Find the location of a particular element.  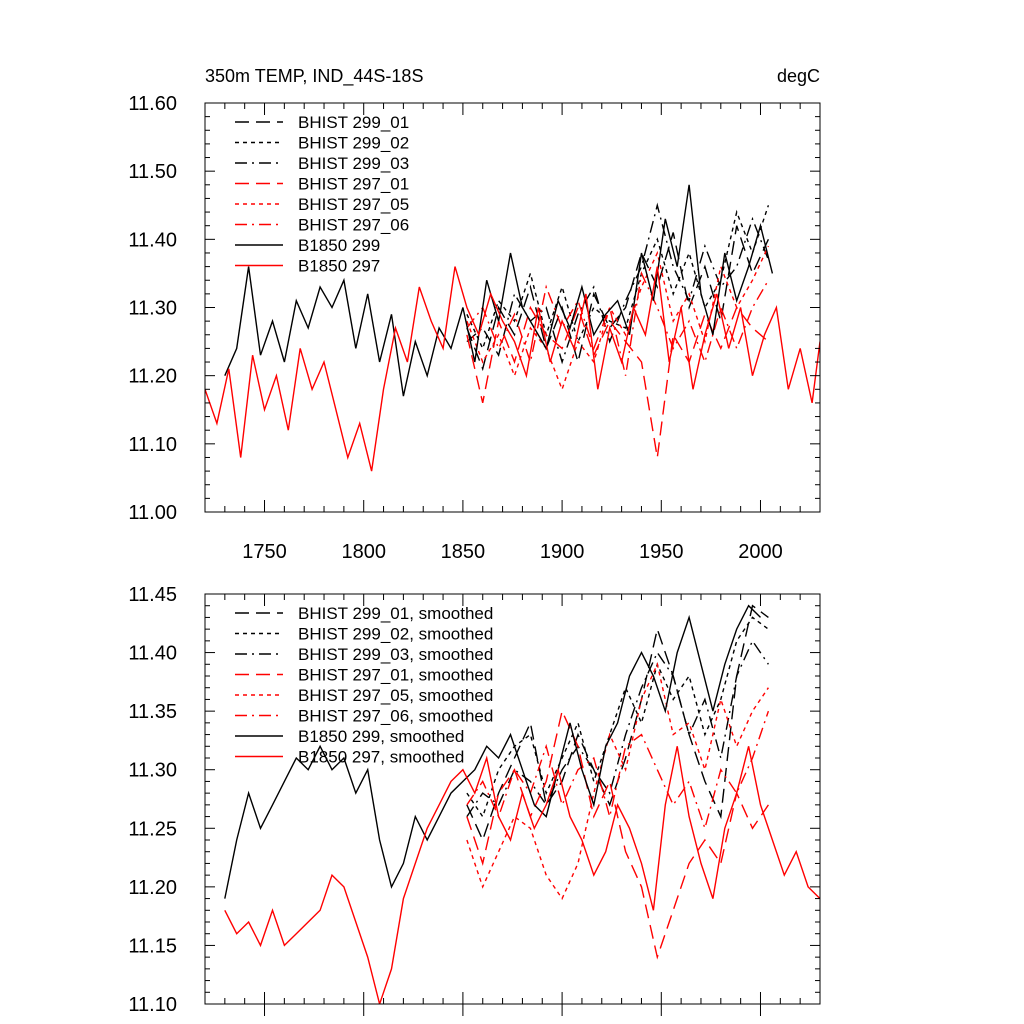

top-panel-title: 350m TEMP, IND_44S-18S is located at coordinates (314, 76).